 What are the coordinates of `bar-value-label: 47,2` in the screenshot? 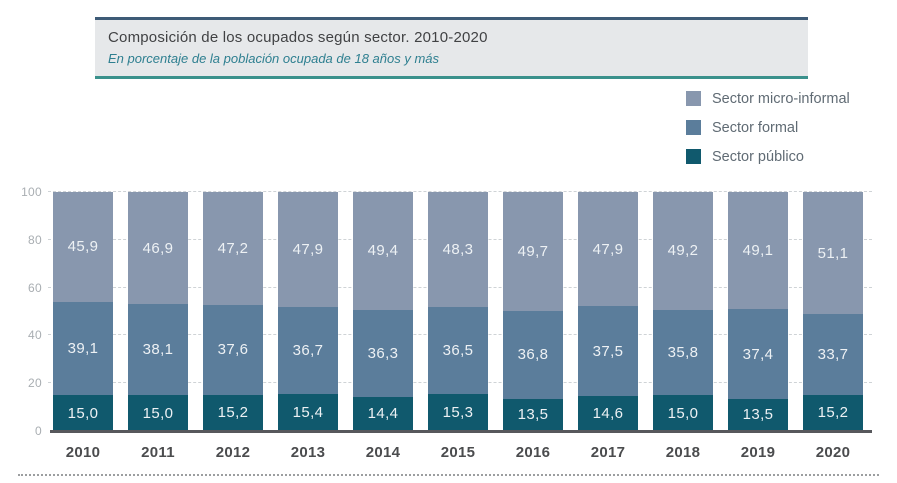 It's located at (233, 248).